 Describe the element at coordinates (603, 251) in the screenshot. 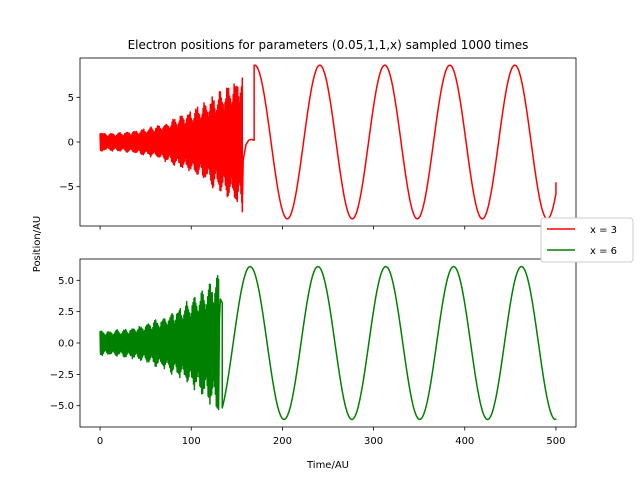

I see `legend-label-x6: x = 6` at that location.